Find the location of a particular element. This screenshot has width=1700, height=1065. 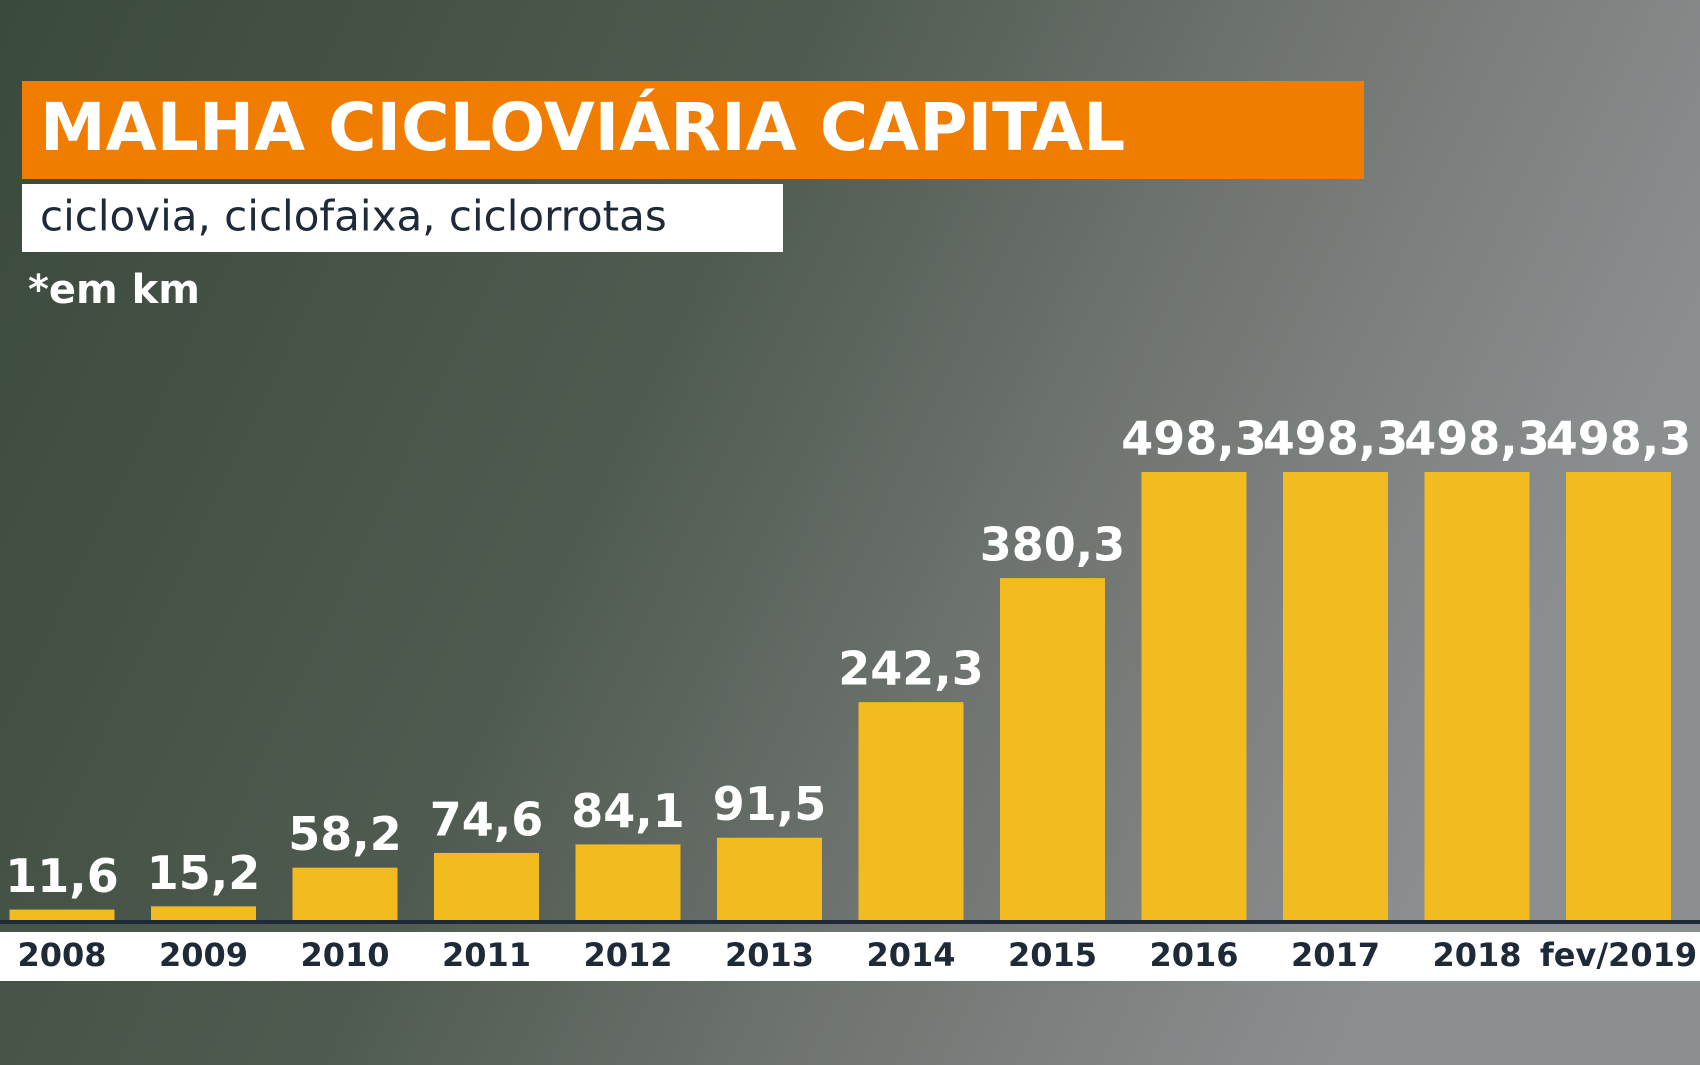

value-label: 58,2 is located at coordinates (345, 834).